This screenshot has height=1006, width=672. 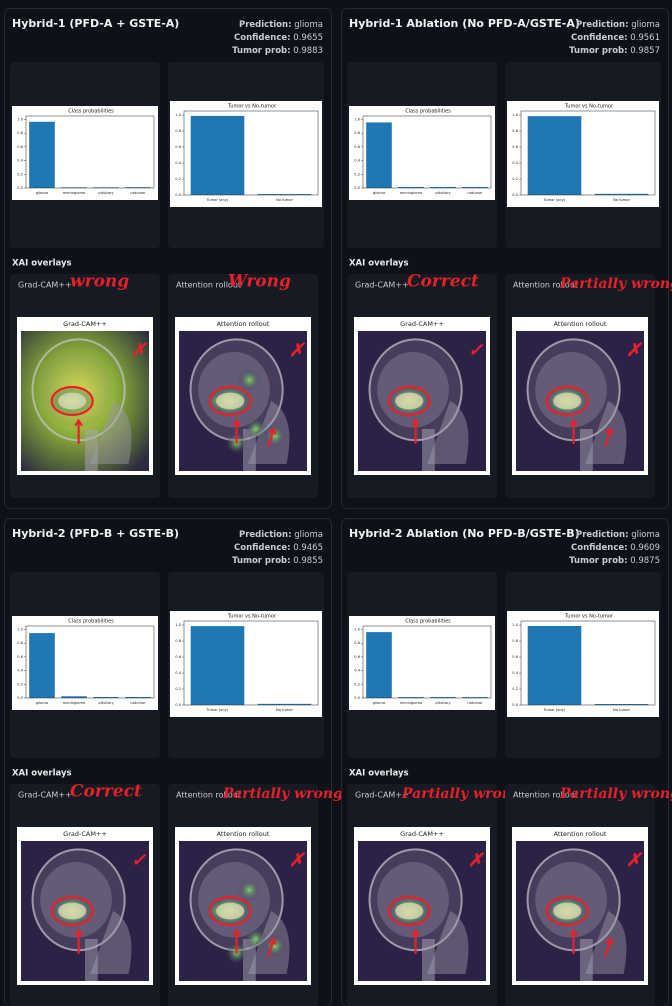 I want to click on overlay-figure-title: Attention rollout, so click(x=243, y=324).